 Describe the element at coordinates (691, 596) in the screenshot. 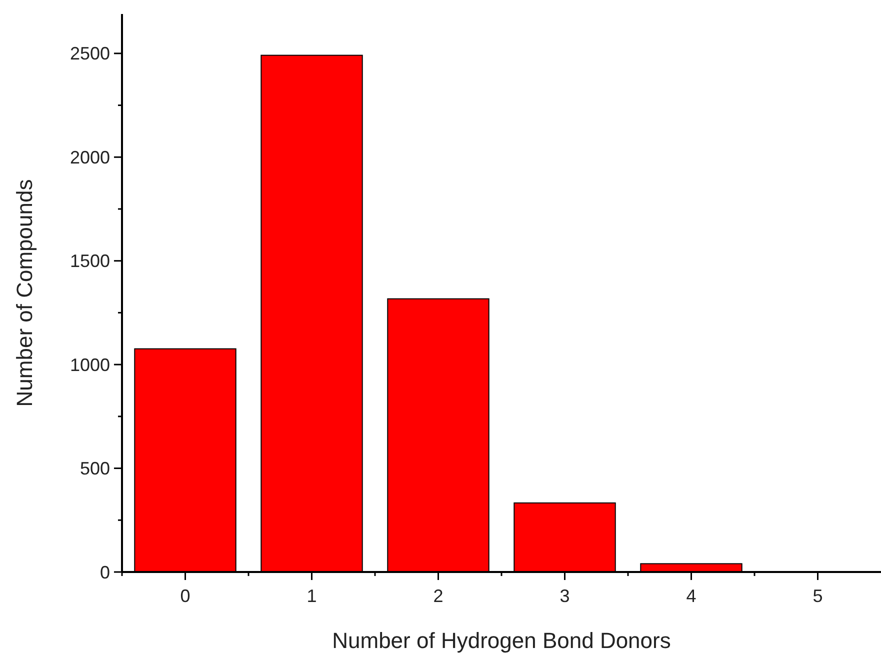

I see `x-tick-label: 4` at that location.